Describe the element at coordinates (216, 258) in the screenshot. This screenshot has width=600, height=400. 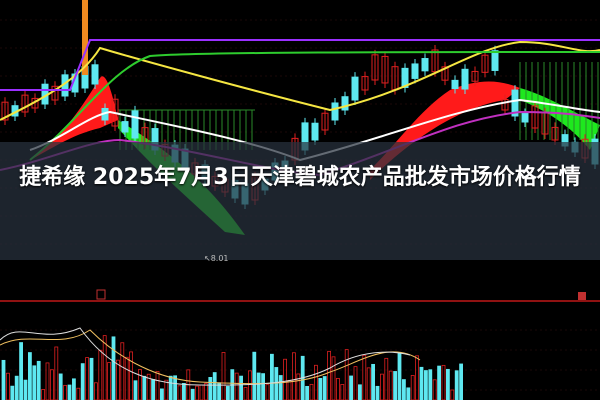
I see `low-price-label: ↖8.01` at that location.